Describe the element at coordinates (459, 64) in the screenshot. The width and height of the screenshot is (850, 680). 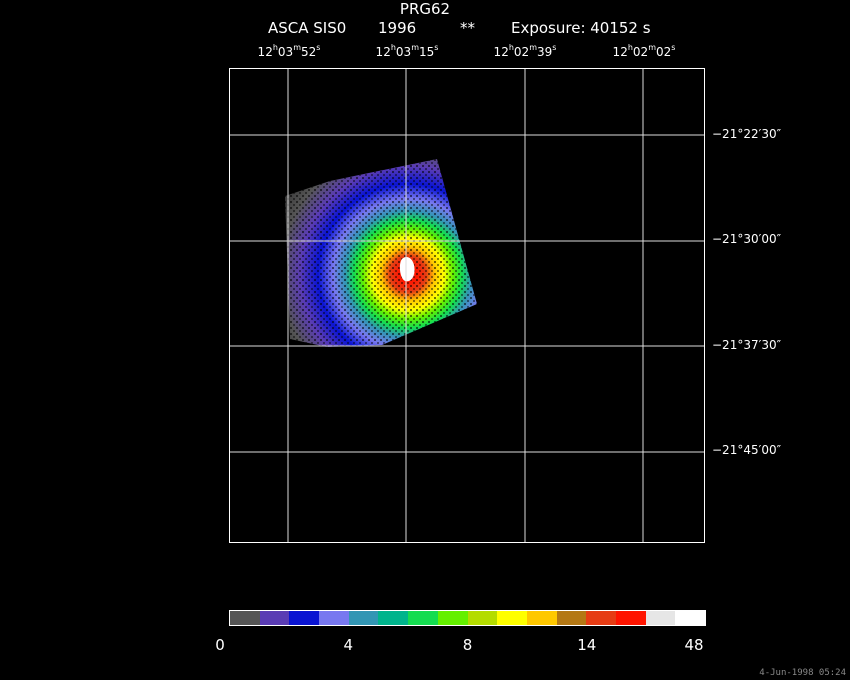
I see `plot-subtitle: ASCA SIS0 1996 ** Exposure: 40152 s` at that location.